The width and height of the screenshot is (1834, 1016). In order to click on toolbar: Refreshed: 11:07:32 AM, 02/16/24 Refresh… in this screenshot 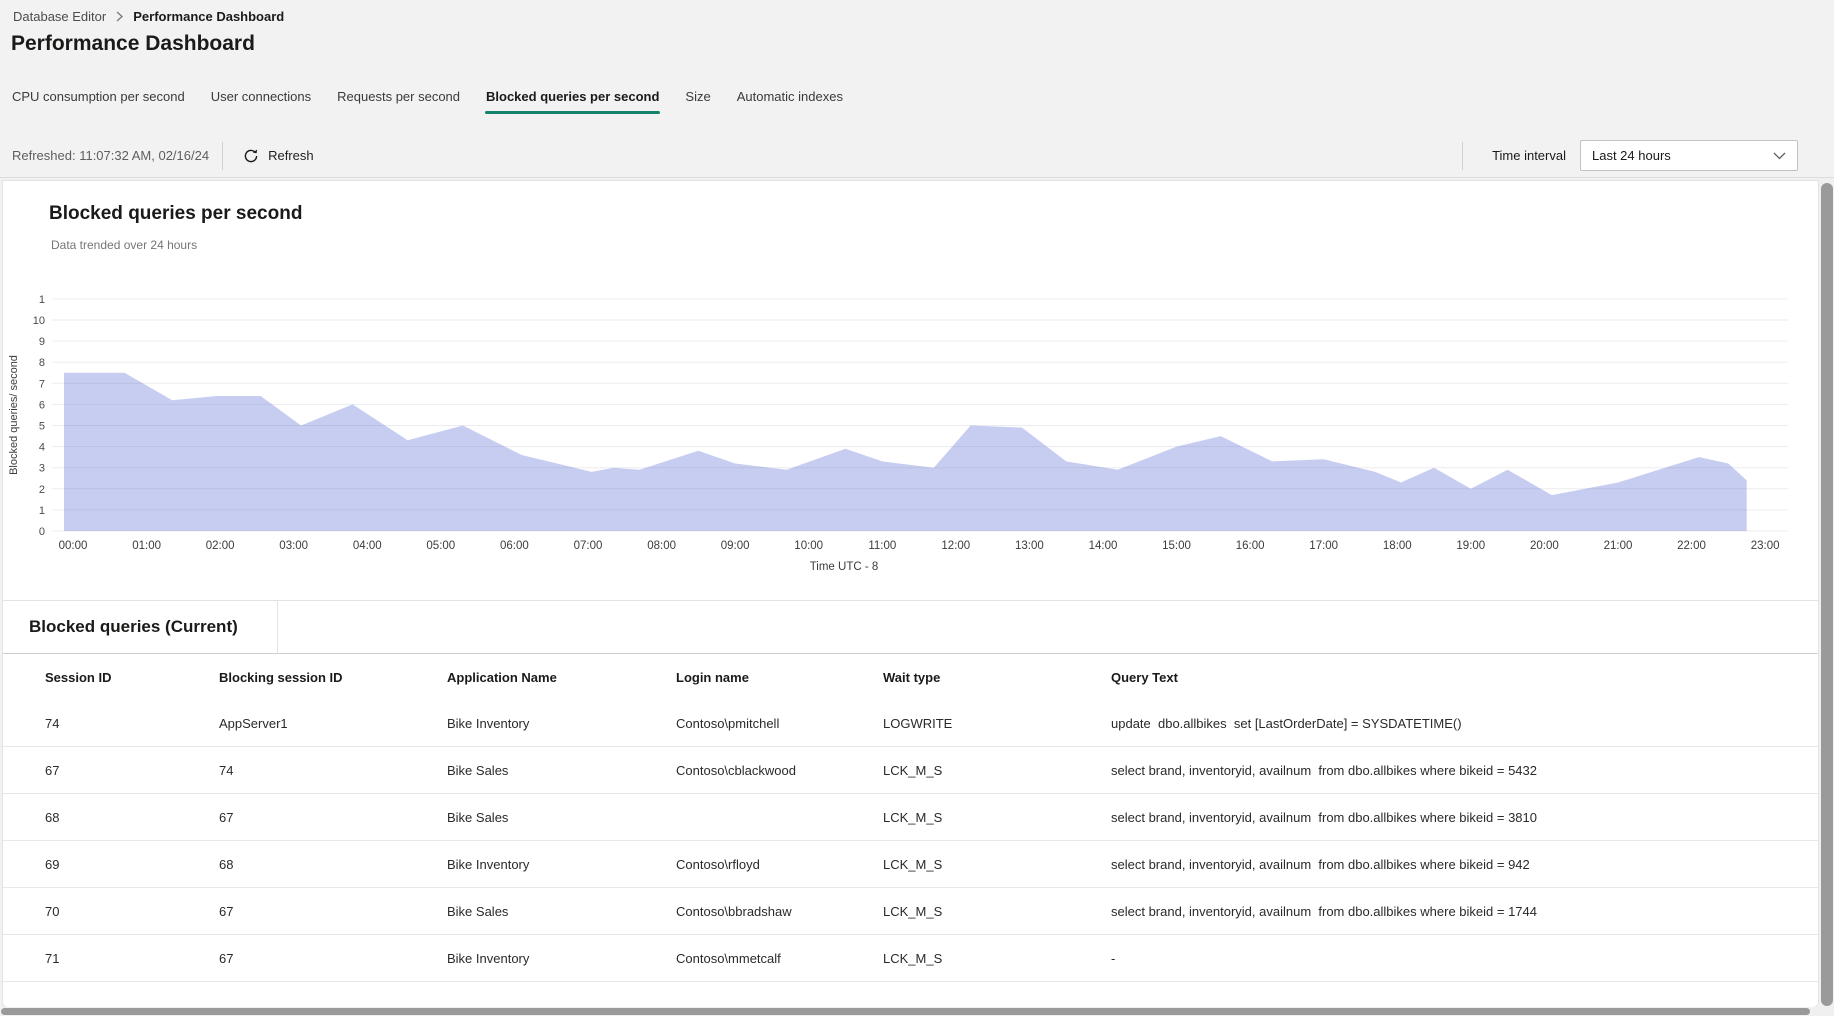, I will do `click(917, 156)`.